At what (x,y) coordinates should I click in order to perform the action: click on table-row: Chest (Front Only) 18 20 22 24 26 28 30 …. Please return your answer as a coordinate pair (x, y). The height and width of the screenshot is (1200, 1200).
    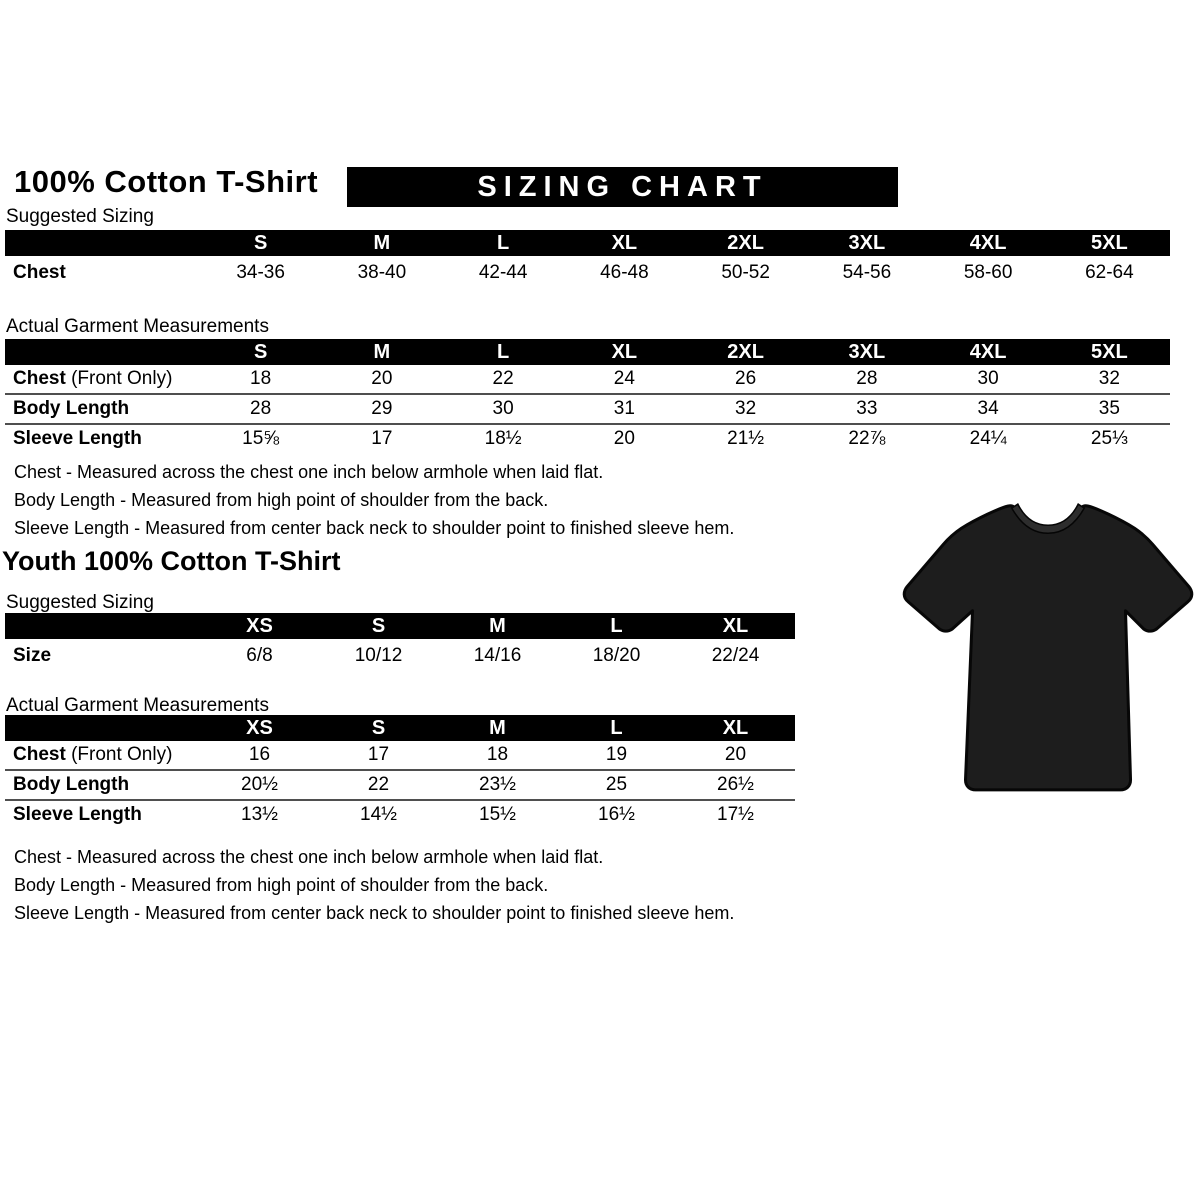
    Looking at the image, I should click on (587, 379).